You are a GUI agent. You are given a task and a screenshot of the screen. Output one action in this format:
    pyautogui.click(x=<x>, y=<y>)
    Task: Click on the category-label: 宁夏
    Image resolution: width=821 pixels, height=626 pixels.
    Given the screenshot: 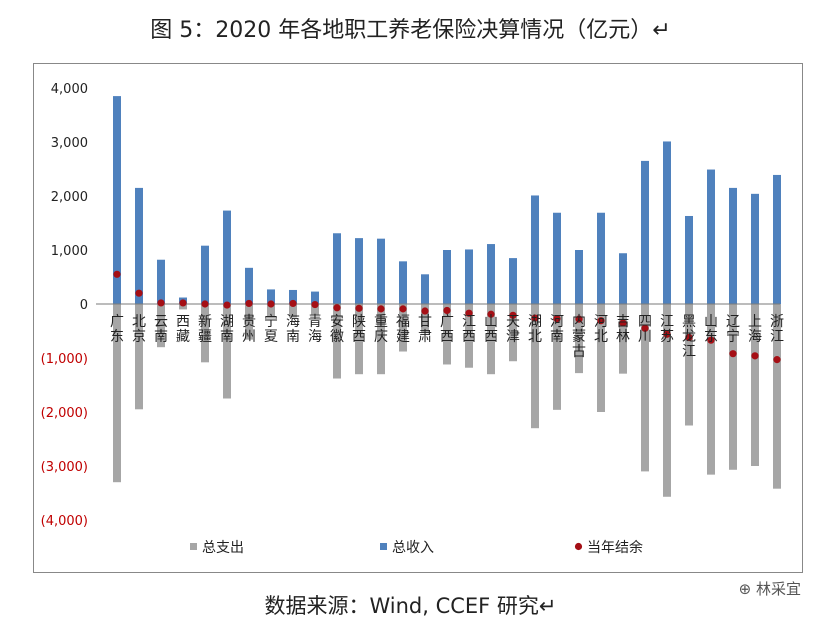 What is the action you would take?
    pyautogui.click(x=271, y=329)
    